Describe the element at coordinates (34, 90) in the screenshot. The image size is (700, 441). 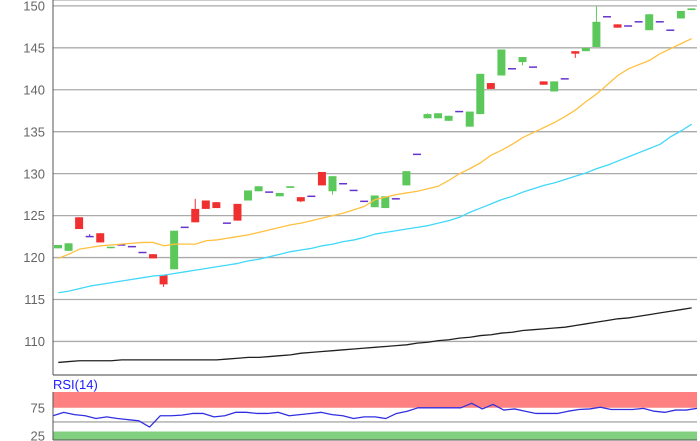
I see `y-tick-label: 140` at that location.